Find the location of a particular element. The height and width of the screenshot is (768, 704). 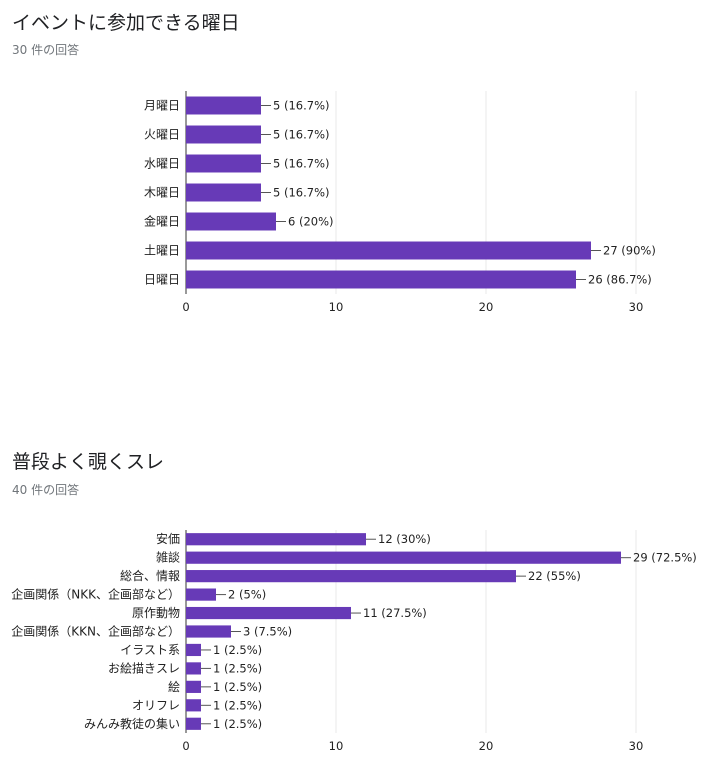

bar-value-label: 22 (55%) is located at coordinates (554, 576).